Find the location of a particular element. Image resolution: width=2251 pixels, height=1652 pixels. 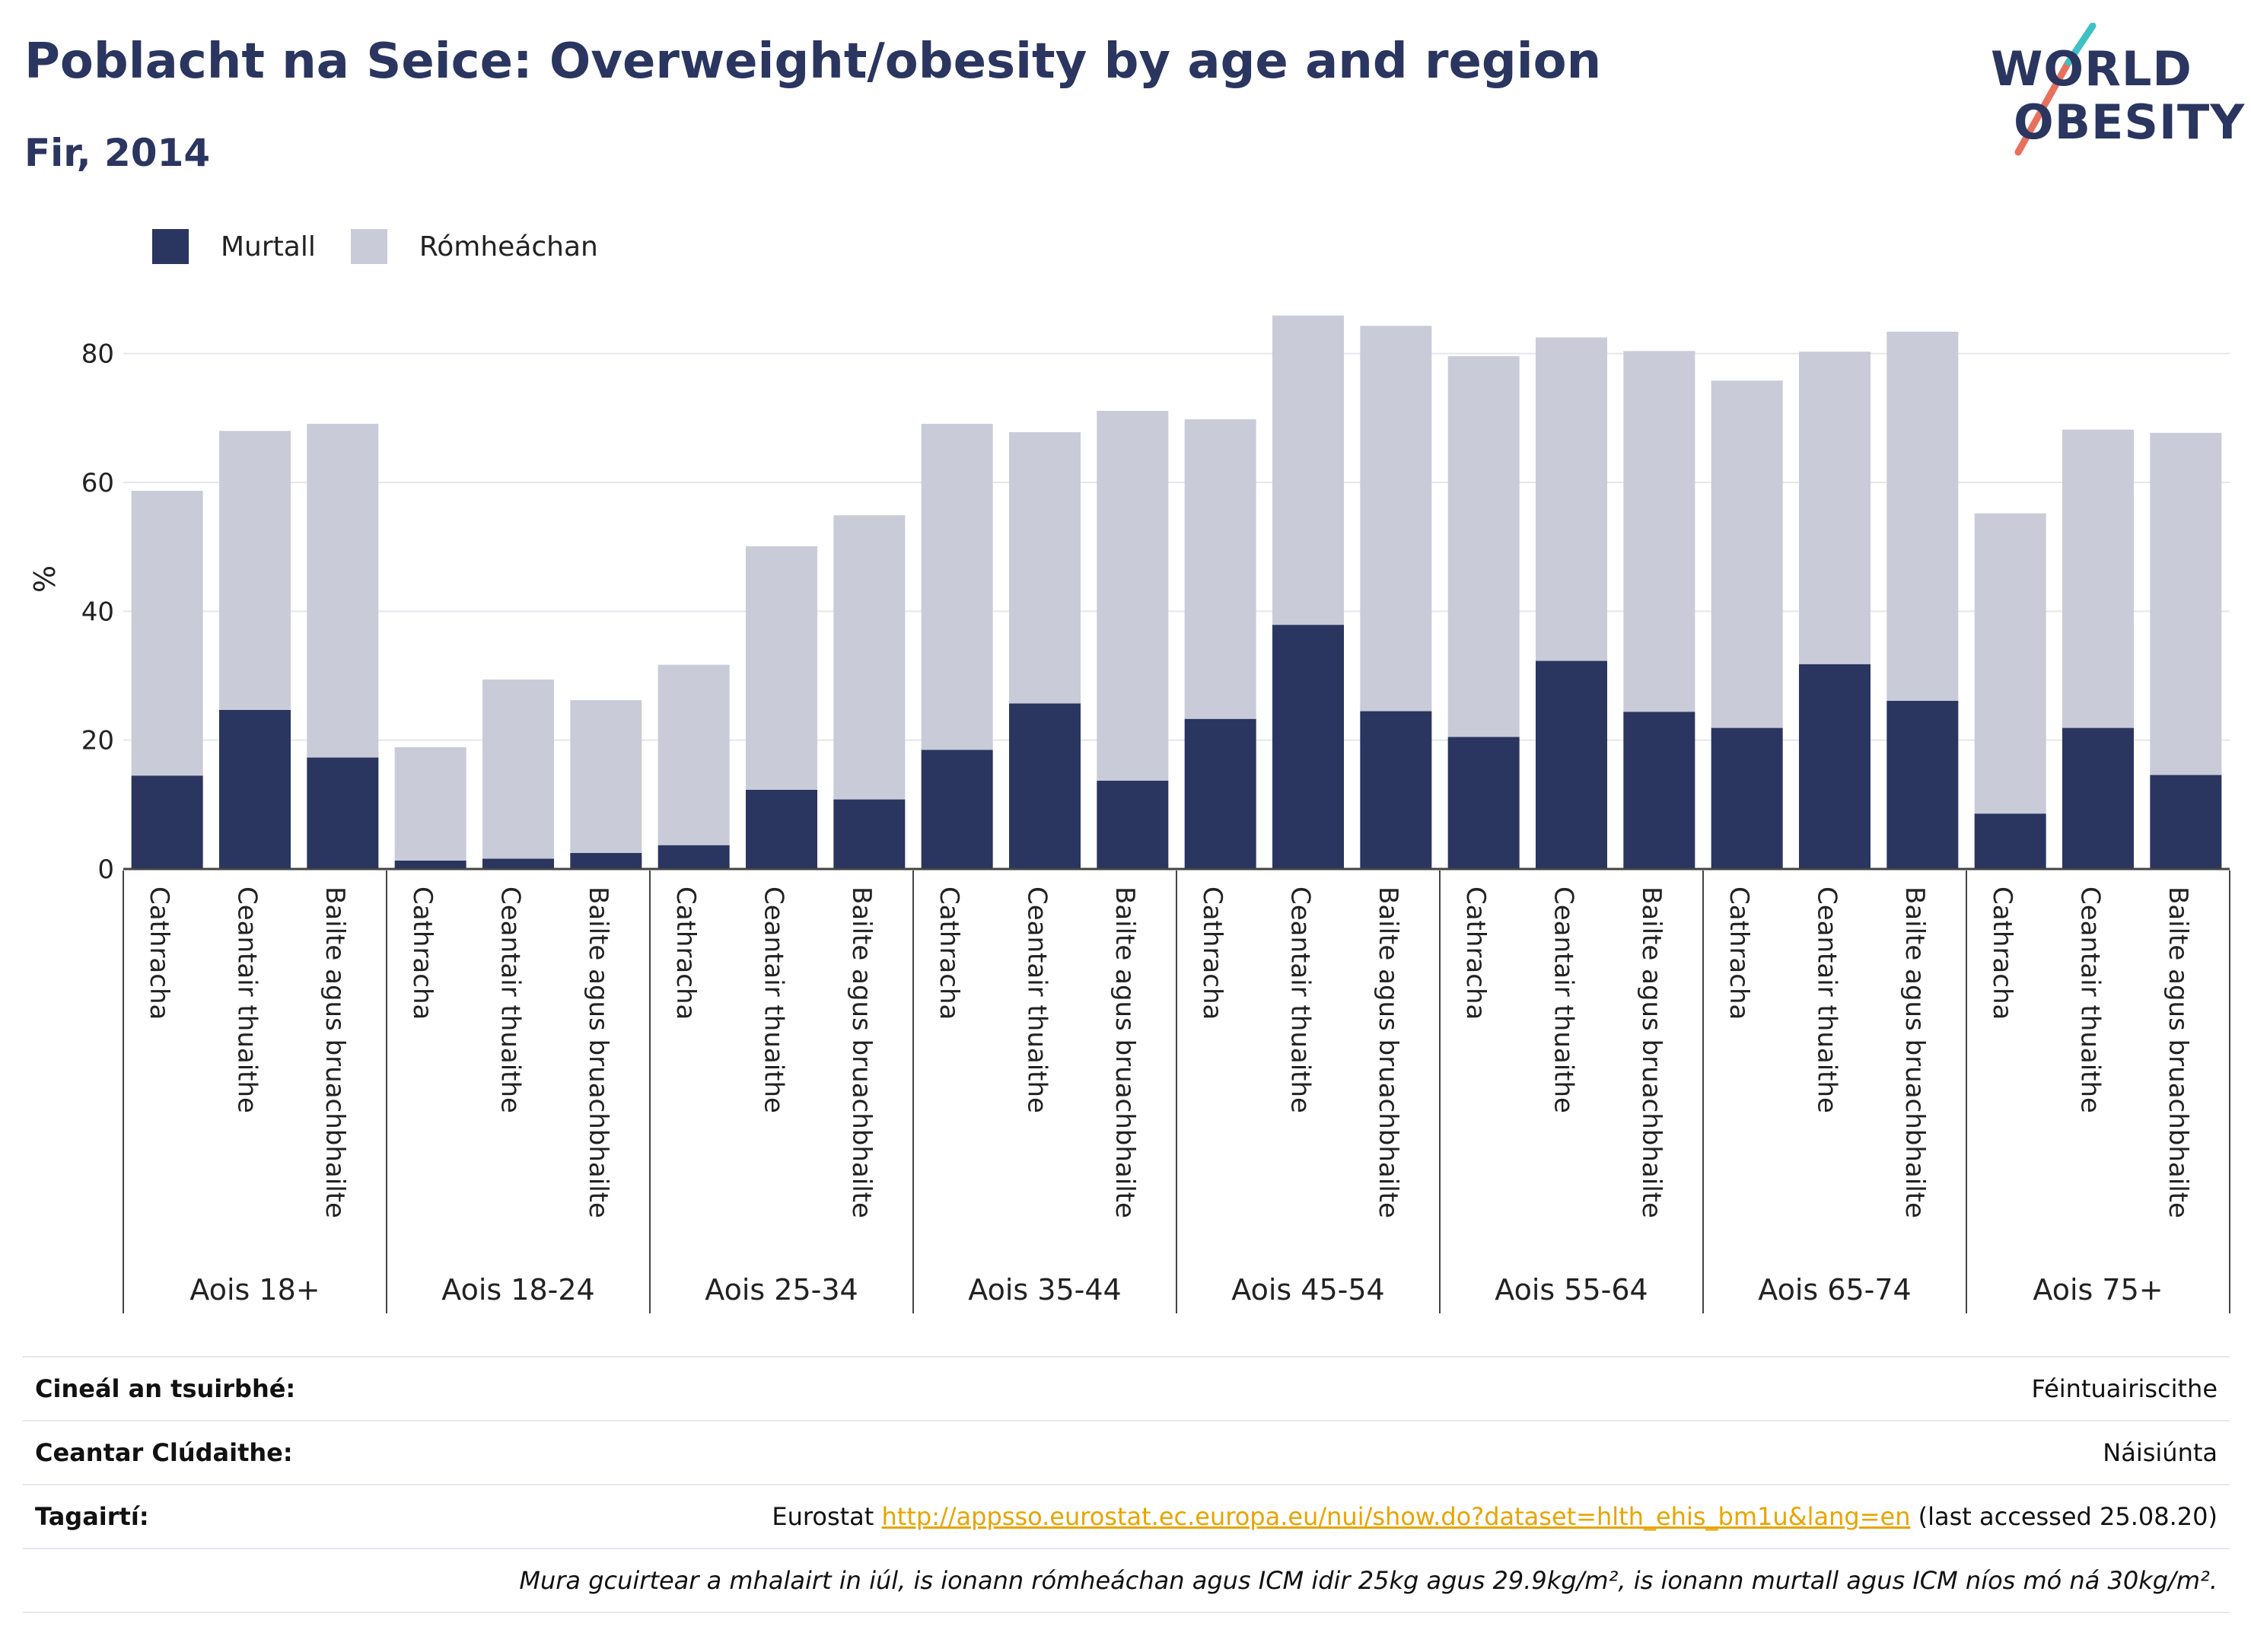

legend-swatch-romheachan is located at coordinates (368, 246).